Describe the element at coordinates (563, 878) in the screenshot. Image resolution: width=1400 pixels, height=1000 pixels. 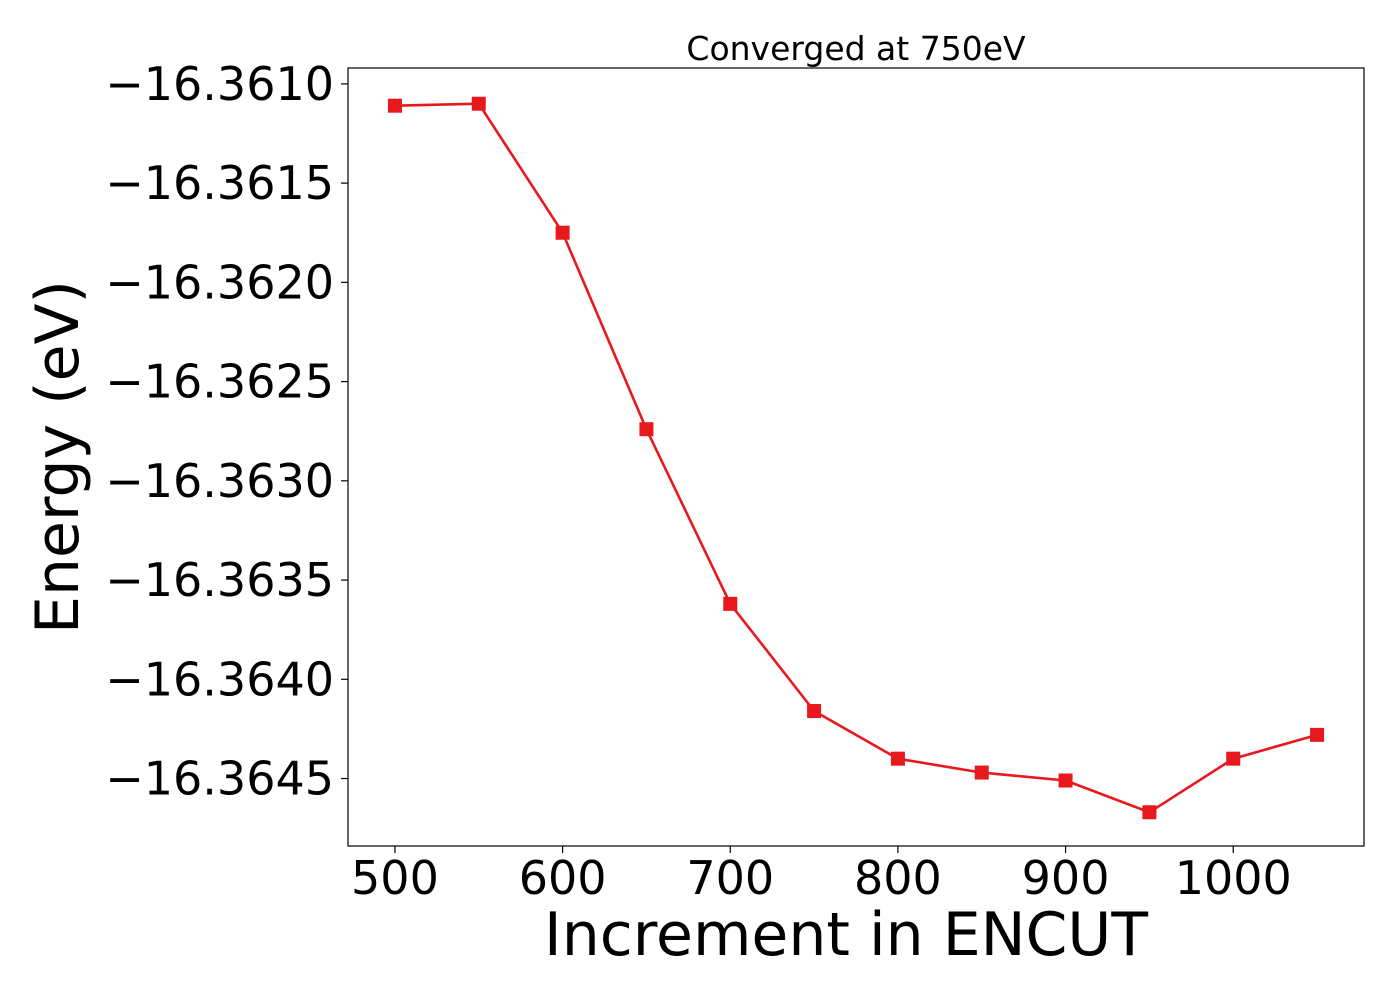
I see `x-tick-label: 600` at that location.